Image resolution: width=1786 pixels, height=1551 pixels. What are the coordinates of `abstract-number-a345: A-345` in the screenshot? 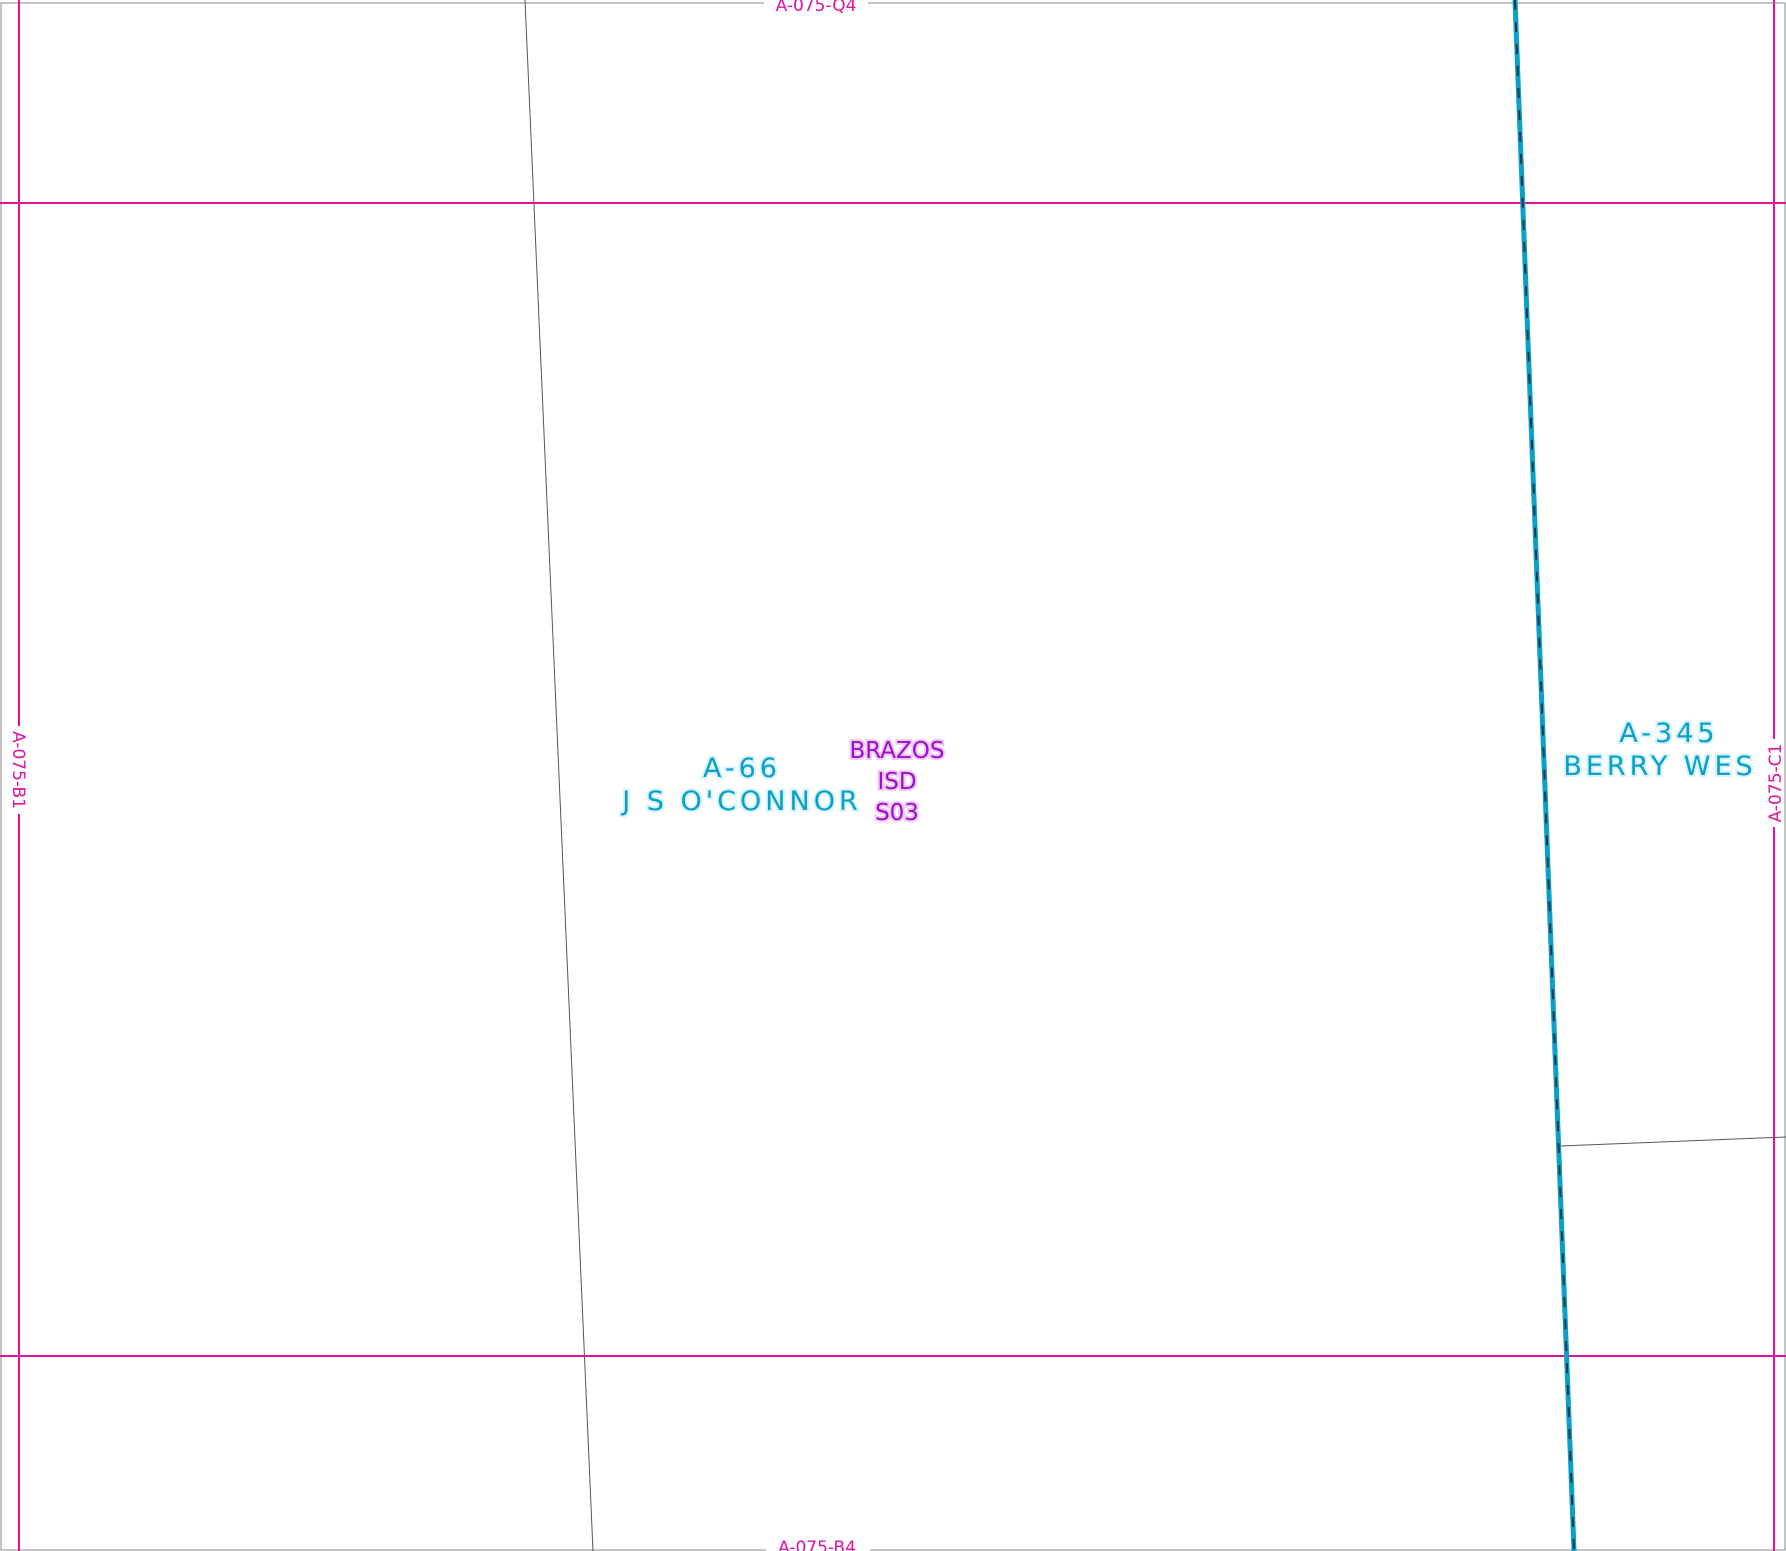 It's located at (1668, 733).